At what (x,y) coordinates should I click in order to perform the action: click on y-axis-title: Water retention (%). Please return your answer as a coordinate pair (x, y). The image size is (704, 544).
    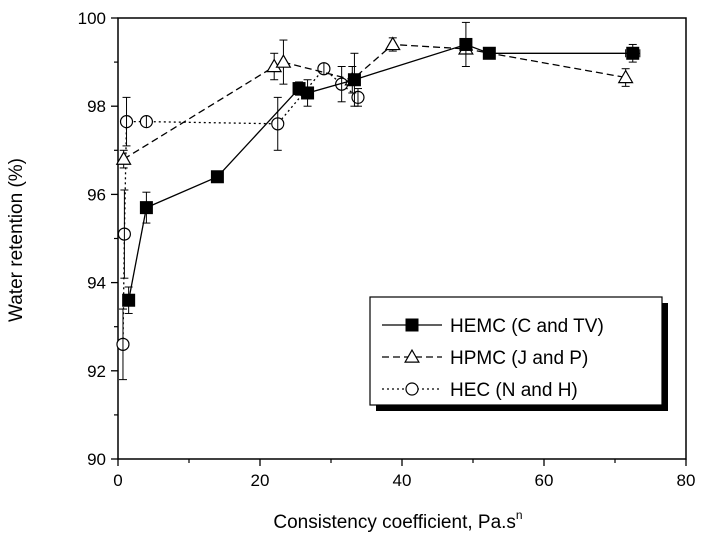
    Looking at the image, I should click on (16, 240).